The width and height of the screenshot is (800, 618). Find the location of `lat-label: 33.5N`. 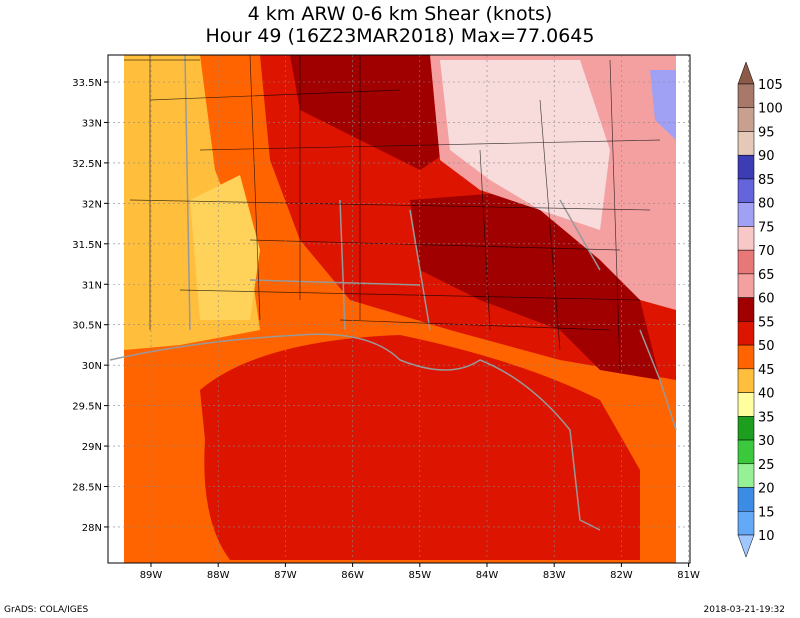

lat-label: 33.5N is located at coordinates (87, 83).